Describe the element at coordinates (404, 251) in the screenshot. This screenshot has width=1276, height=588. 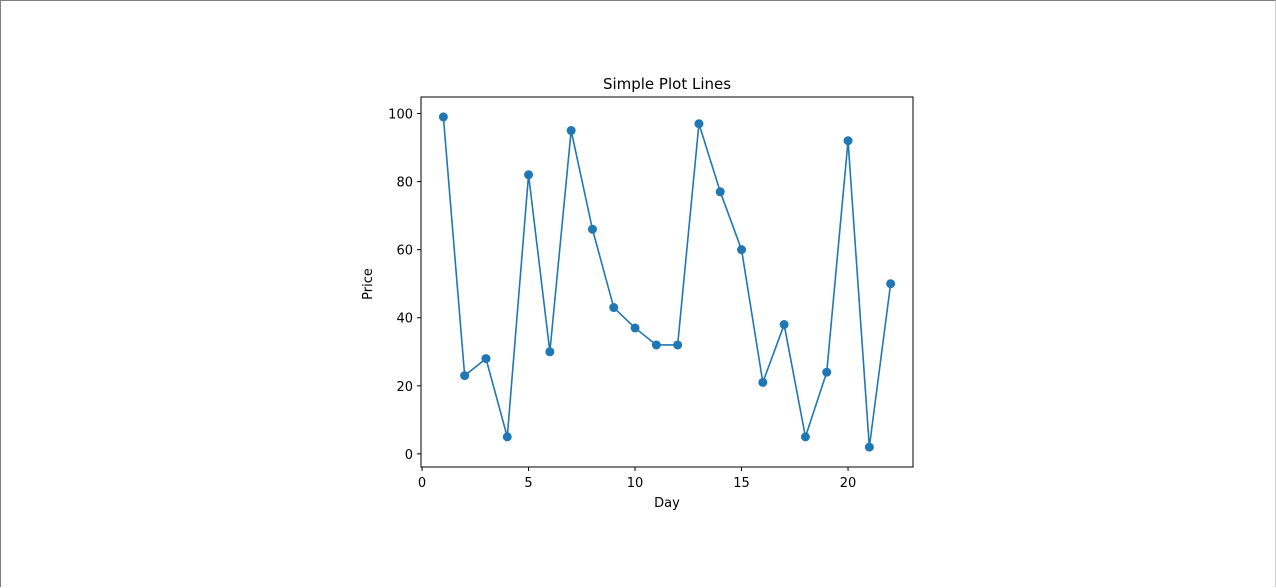
I see `y-tick-label: 60` at that location.